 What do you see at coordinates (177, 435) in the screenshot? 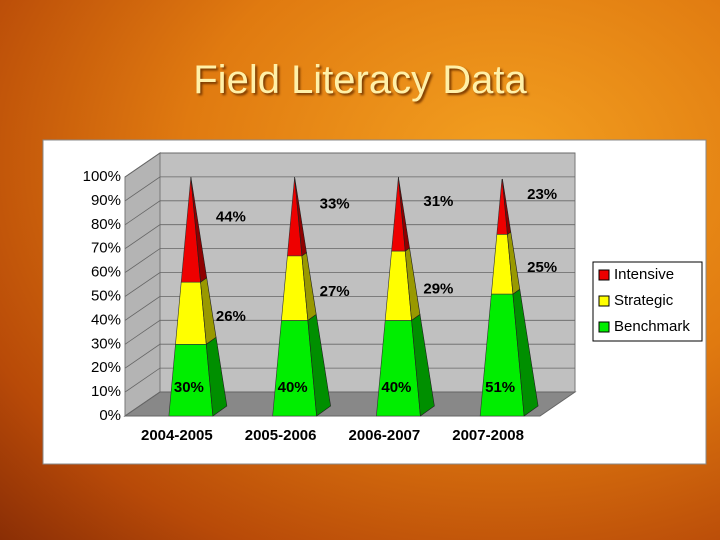
I see `x-tick-label: 2004-2005` at bounding box center [177, 435].